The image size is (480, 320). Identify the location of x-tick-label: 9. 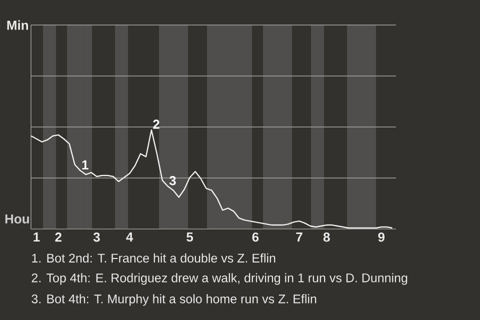
(381, 237).